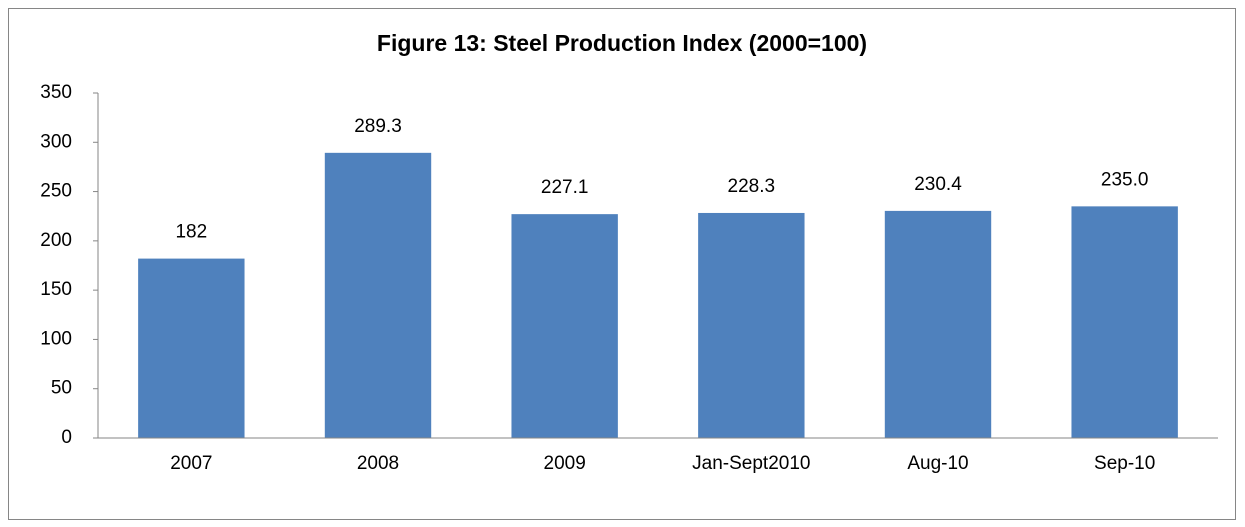 The image size is (1245, 527). Describe the element at coordinates (1125, 179) in the screenshot. I see `data-label: 235.0` at that location.